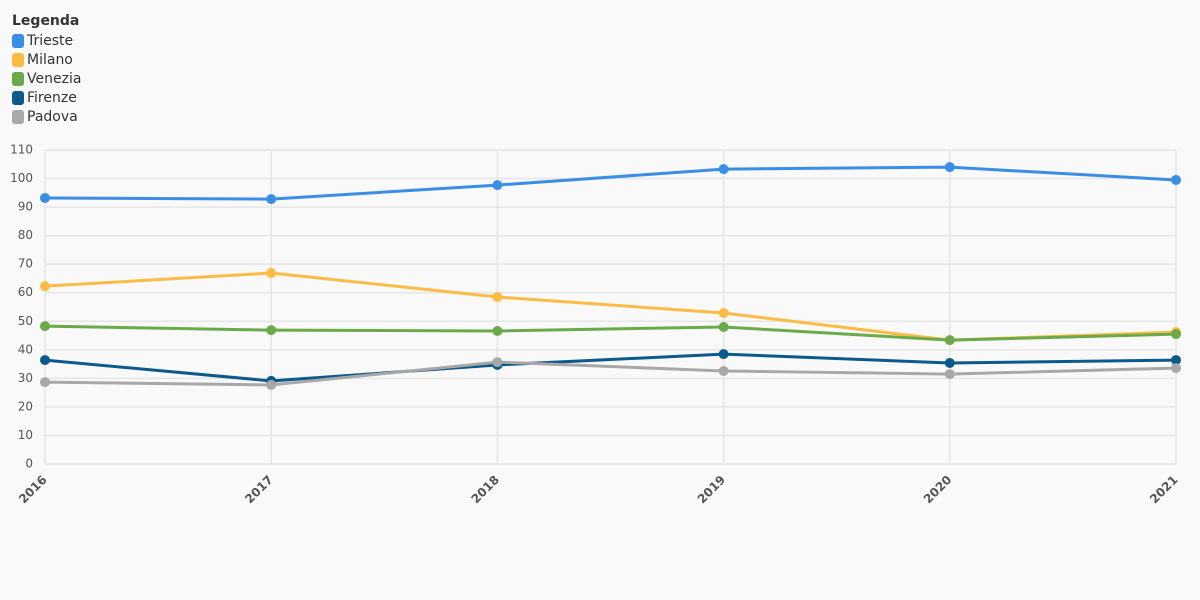 This screenshot has width=1200, height=600. I want to click on y-tick-label: 70, so click(25, 264).